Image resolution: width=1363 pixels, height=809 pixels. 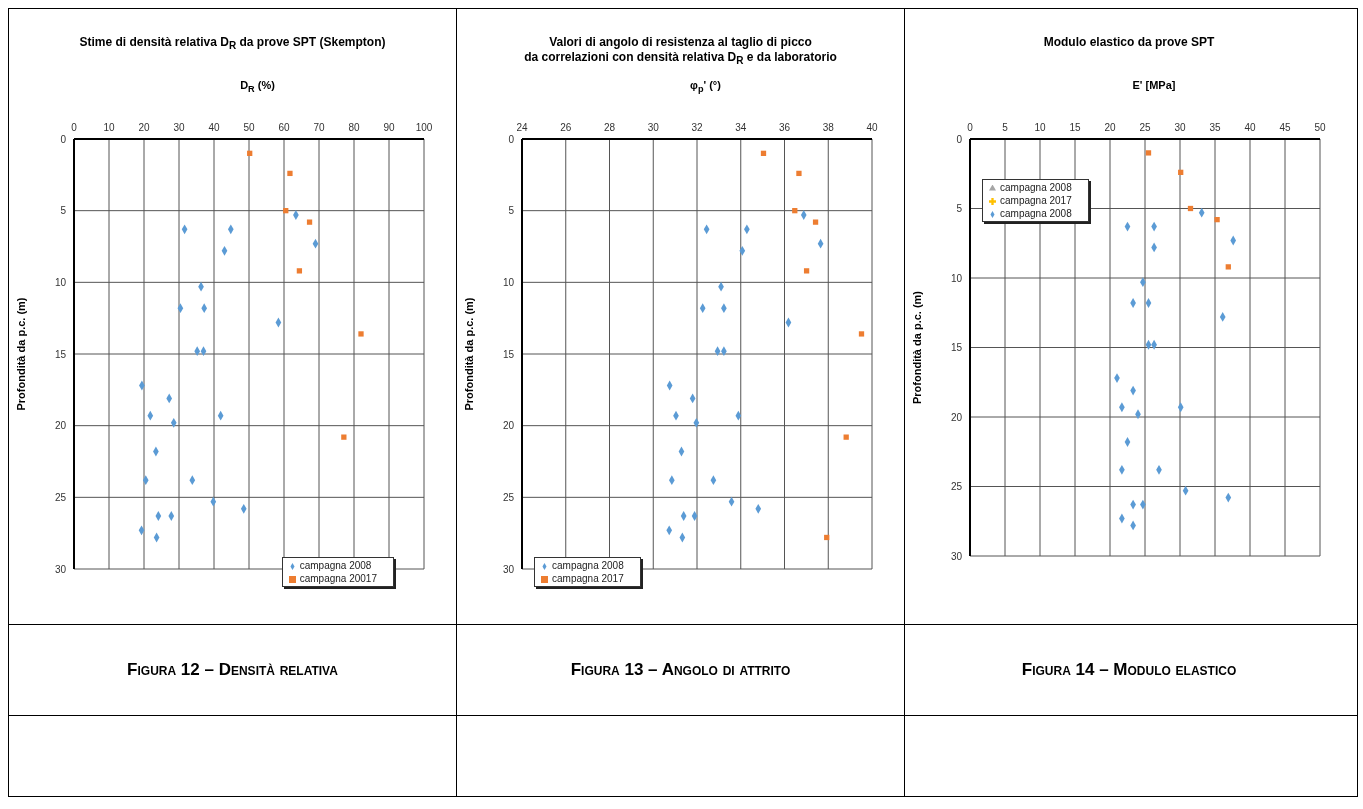 What do you see at coordinates (1145, 127) in the screenshot?
I see `x-tick-label: 25` at bounding box center [1145, 127].